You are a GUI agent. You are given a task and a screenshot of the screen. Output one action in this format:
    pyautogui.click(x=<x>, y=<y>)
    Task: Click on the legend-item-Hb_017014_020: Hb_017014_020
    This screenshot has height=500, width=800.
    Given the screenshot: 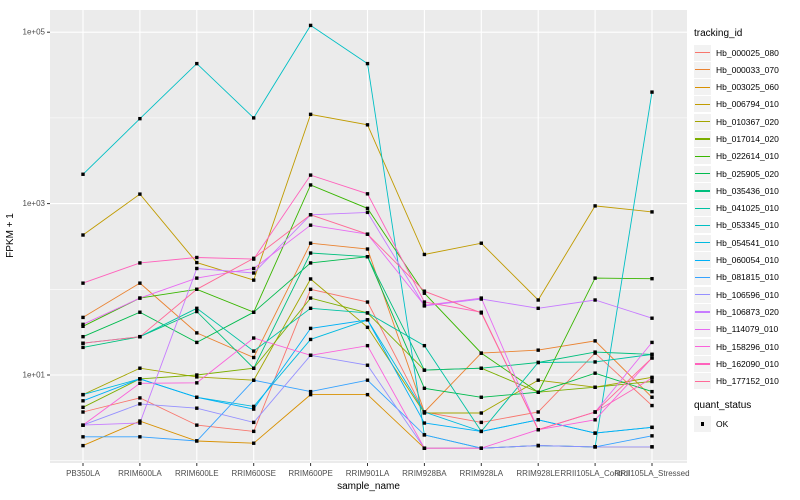 What is the action you would take?
    pyautogui.click(x=747, y=138)
    